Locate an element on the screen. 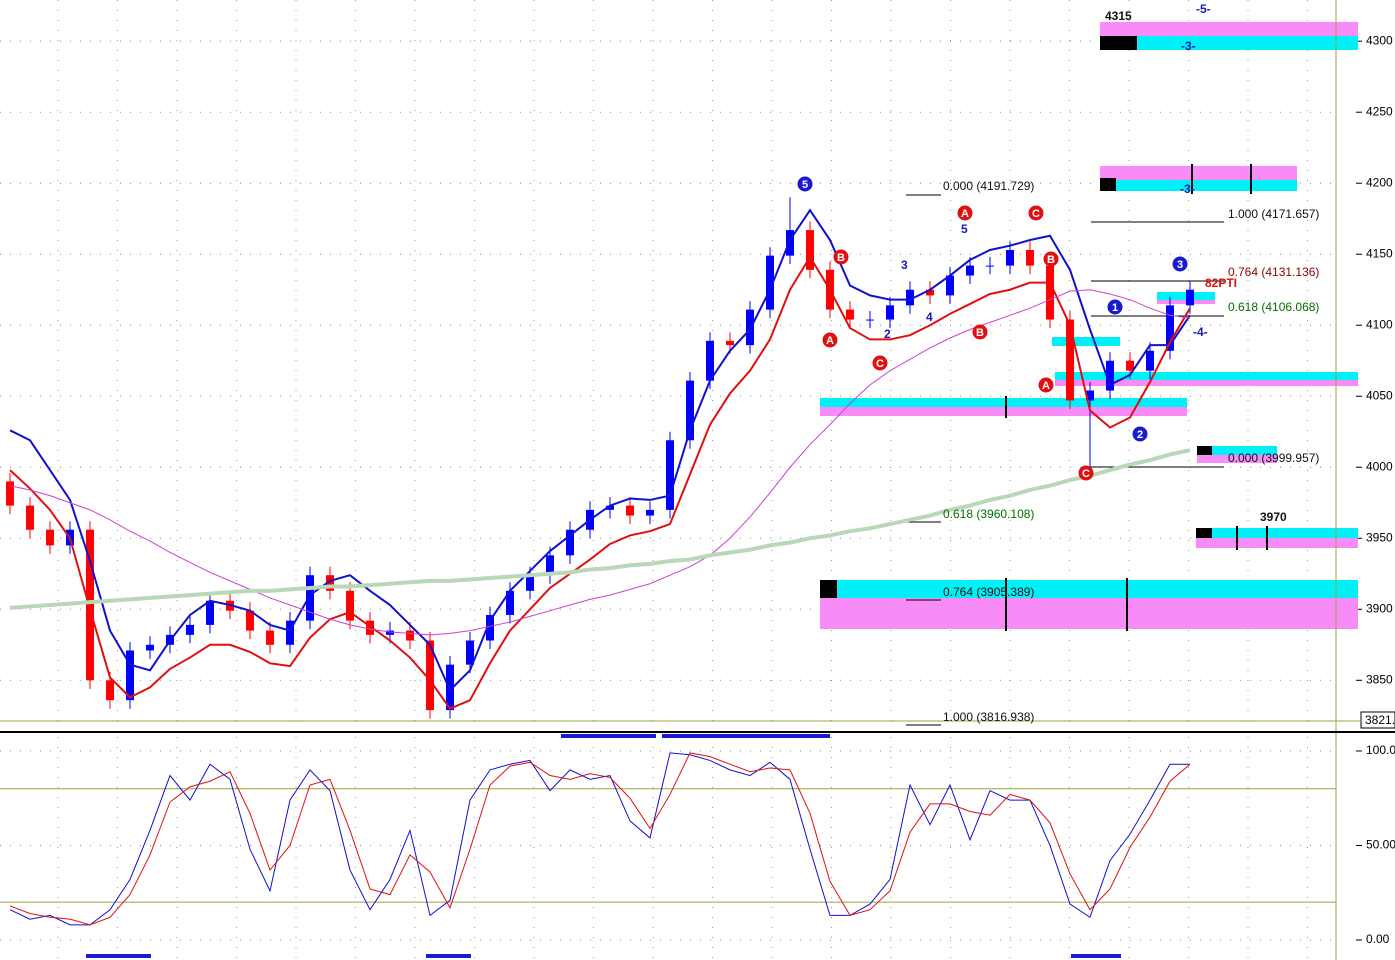  wave-label: B is located at coordinates (841, 258).